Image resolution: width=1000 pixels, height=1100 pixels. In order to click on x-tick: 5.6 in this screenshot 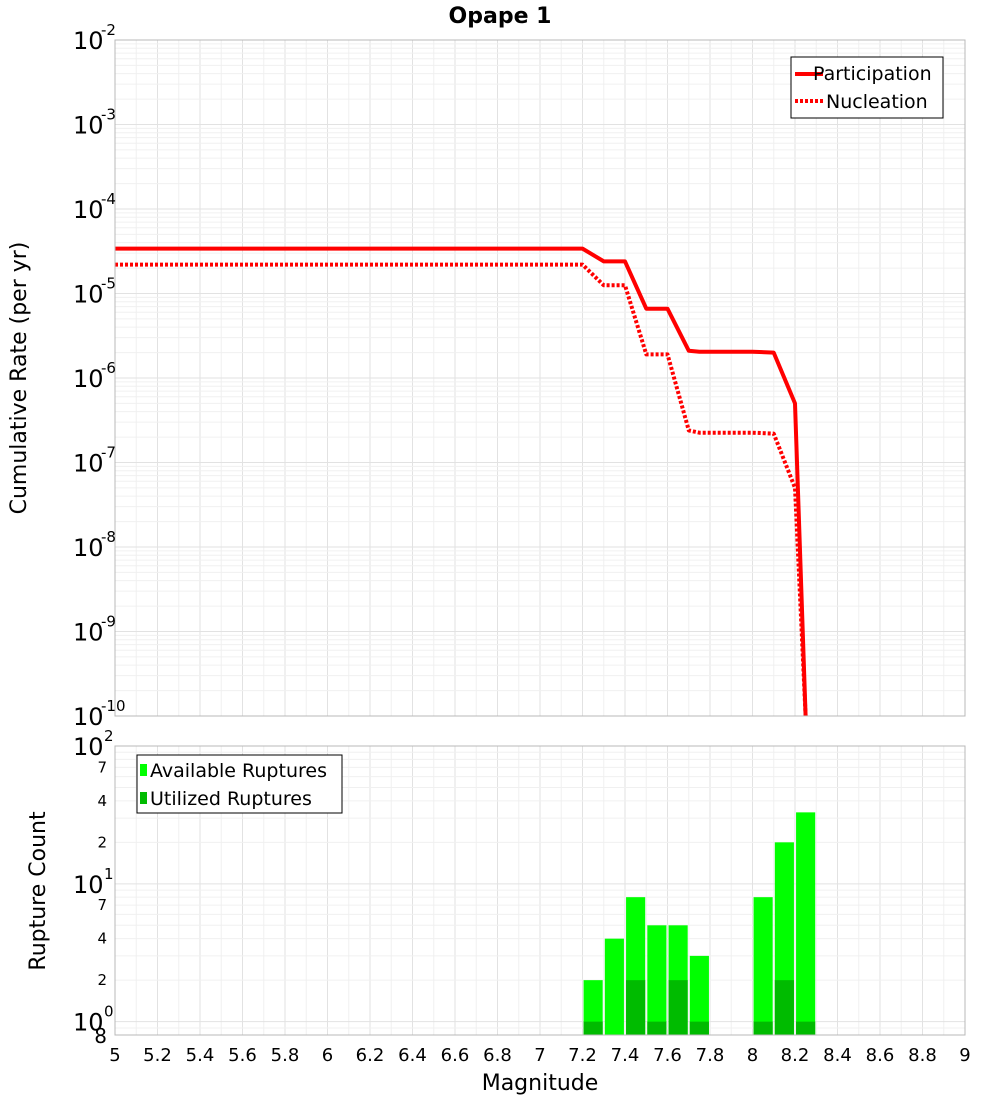, I will do `click(242, 1055)`.